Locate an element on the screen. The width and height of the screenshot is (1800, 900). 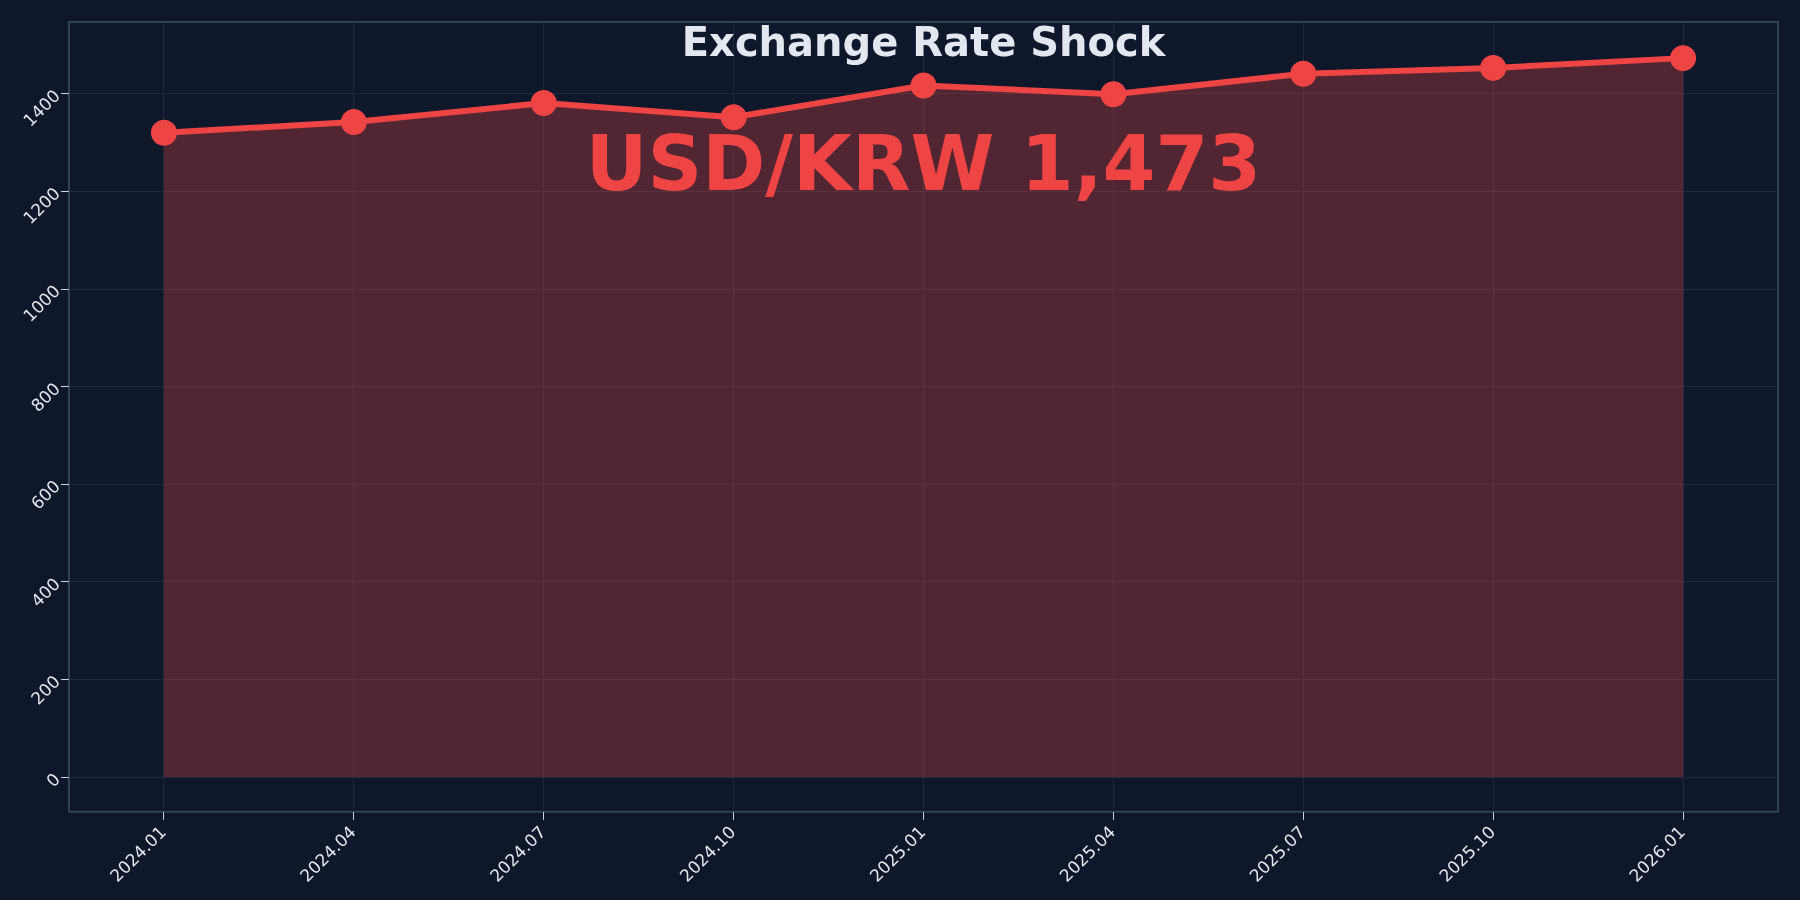
annotation: USD/KRW 1,473 is located at coordinates (923, 163).